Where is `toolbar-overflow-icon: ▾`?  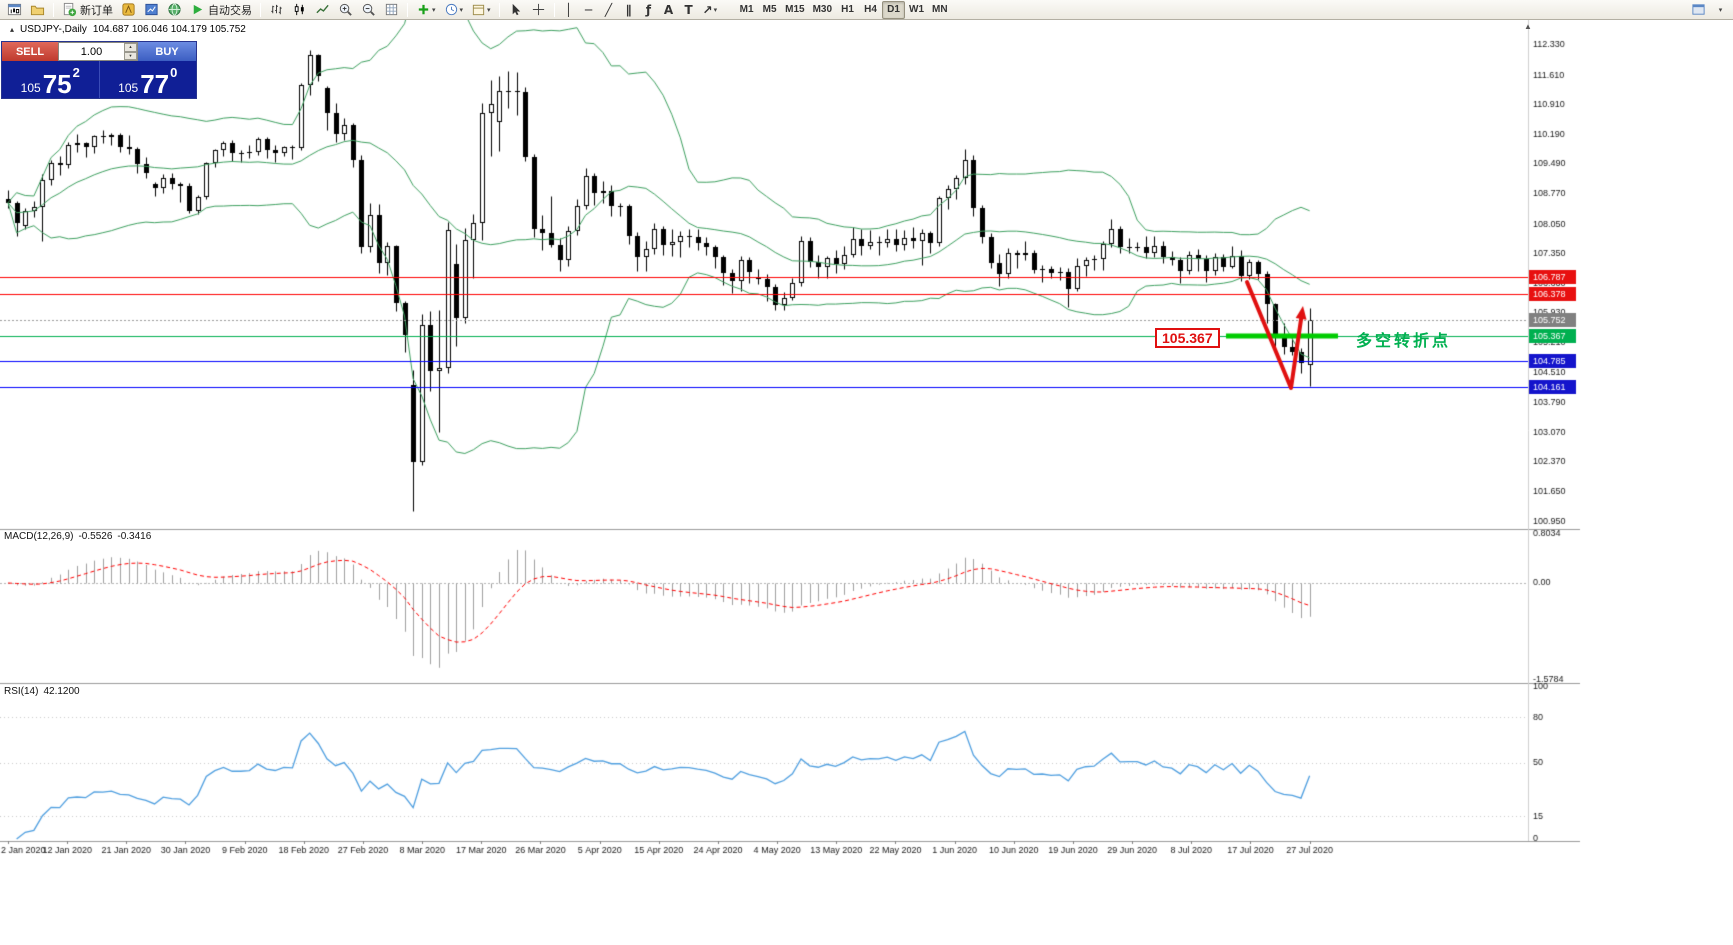
toolbar-overflow-icon: ▾ is located at coordinates (1720, 10).